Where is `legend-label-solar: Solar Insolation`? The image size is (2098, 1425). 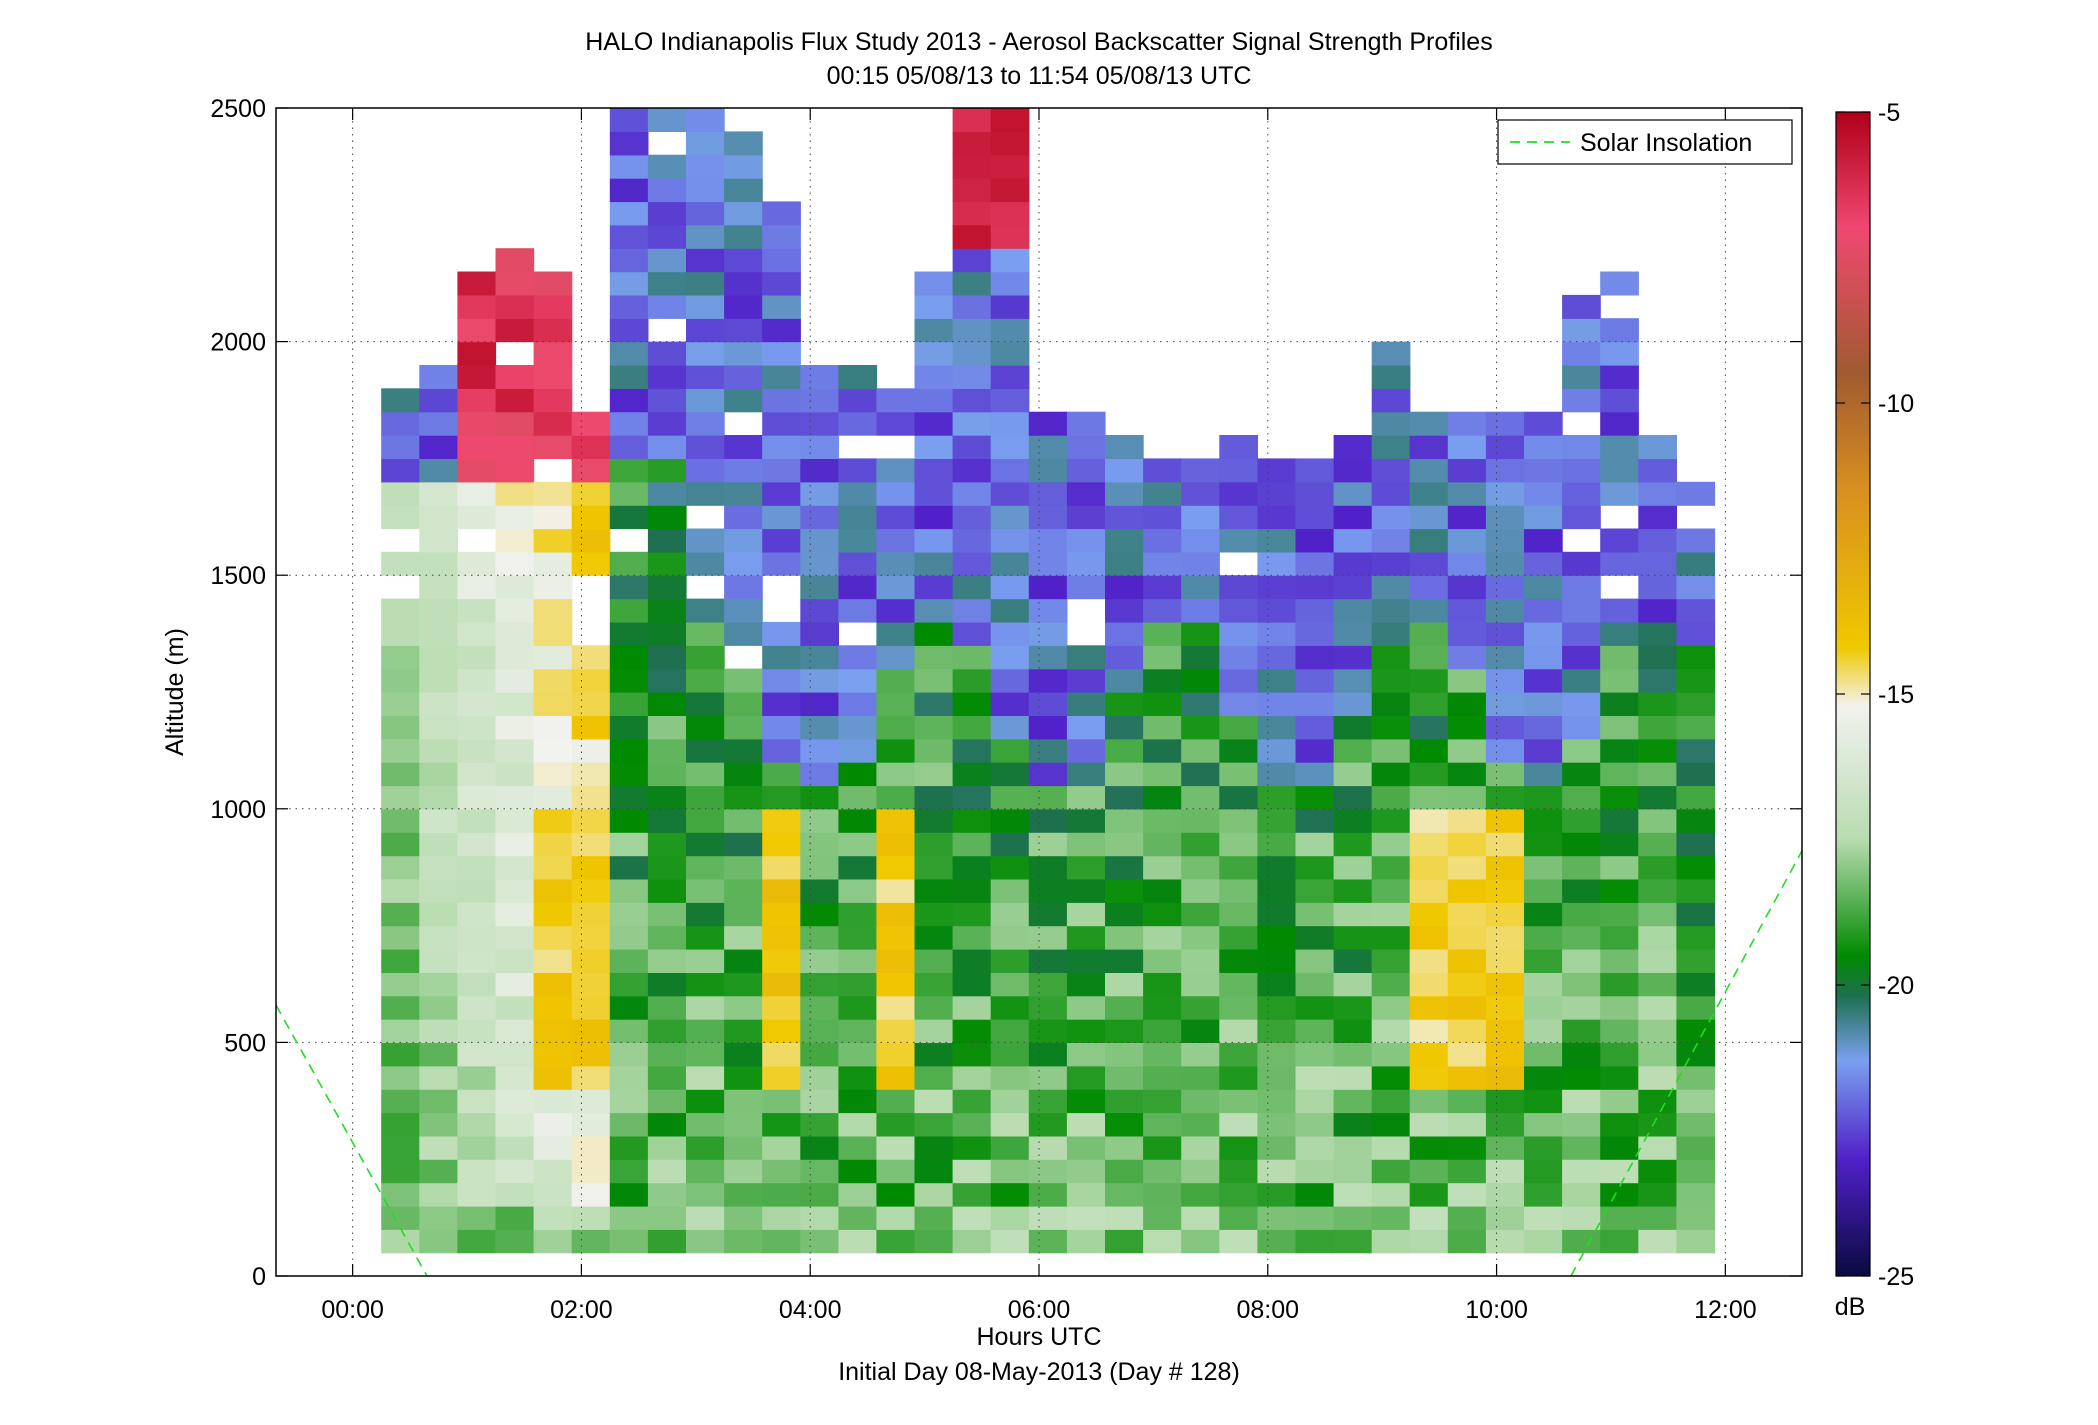 legend-label-solar: Solar Insolation is located at coordinates (1666, 143).